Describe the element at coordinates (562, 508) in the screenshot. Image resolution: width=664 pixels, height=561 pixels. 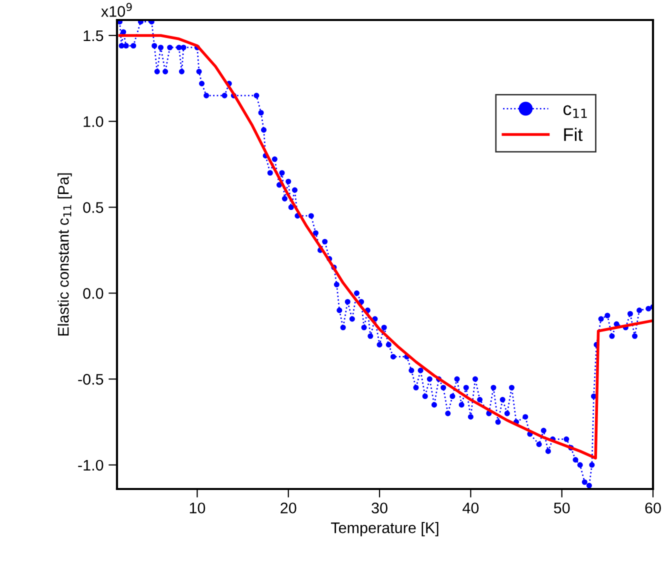
I see `x-tick-label: 50` at that location.